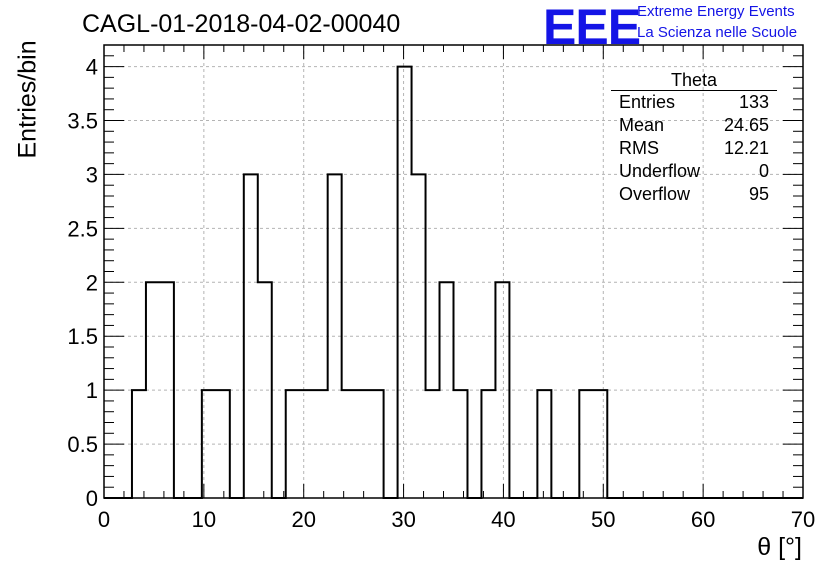 The height and width of the screenshot is (572, 836). What do you see at coordinates (82, 444) in the screenshot?
I see `y-tick-label: 0.5` at bounding box center [82, 444].